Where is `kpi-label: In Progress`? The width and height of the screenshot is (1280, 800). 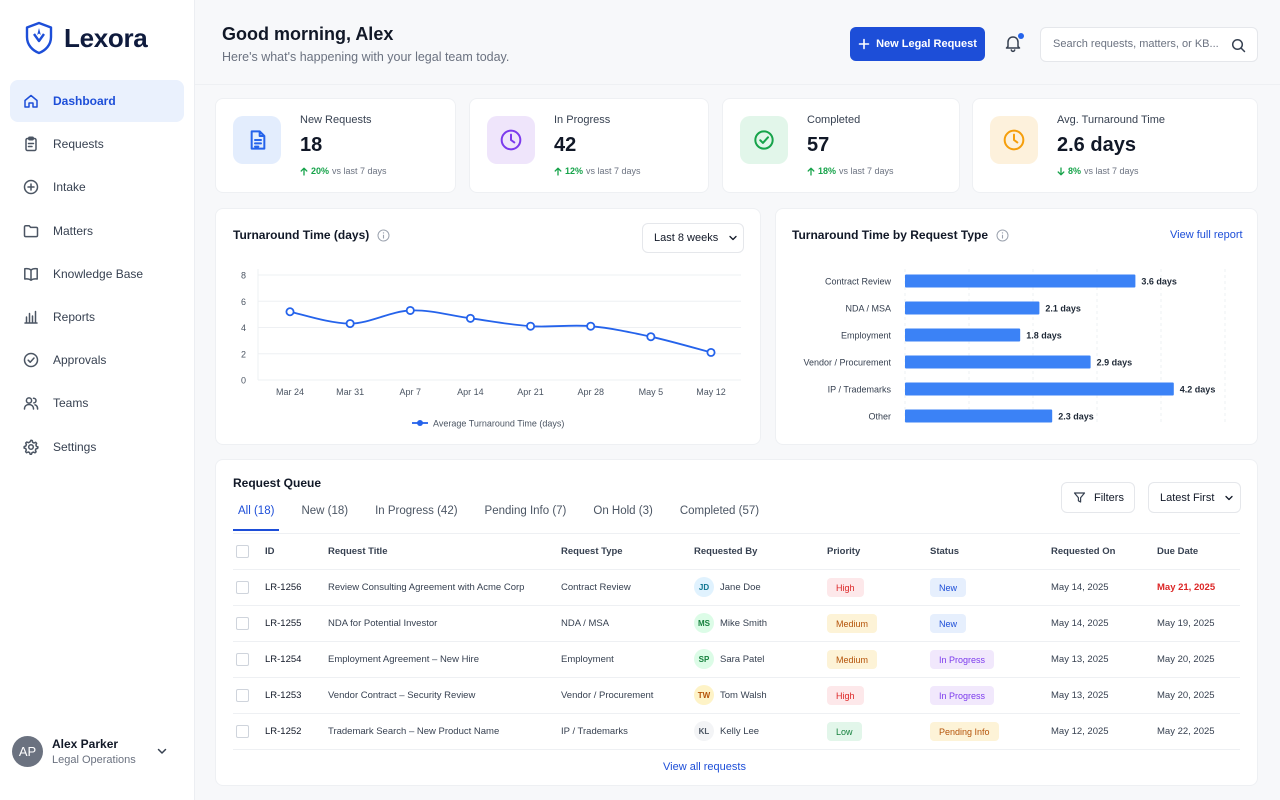
kpi-label: In Progress is located at coordinates (582, 120).